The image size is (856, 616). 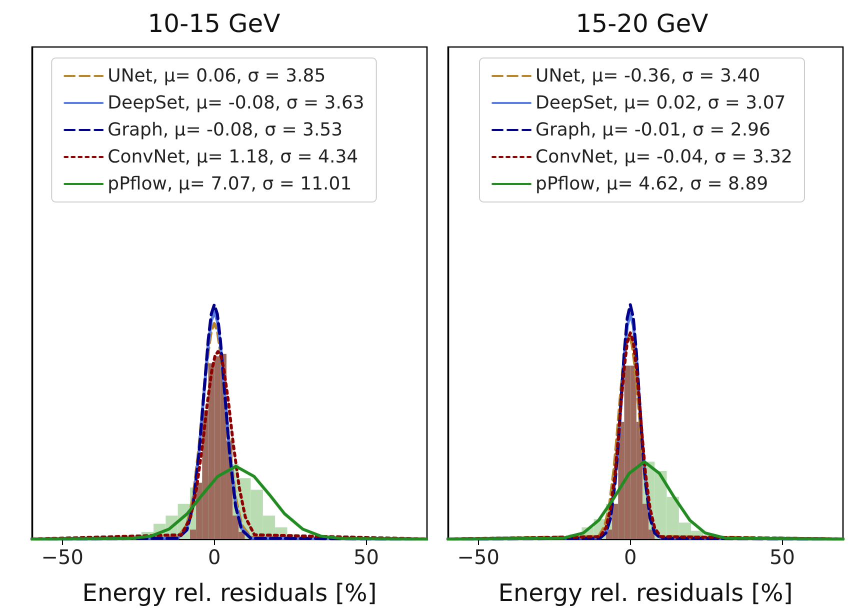 I want to click on legend-label: UNet, μ= 0.06, σ = 3.85, so click(x=217, y=76).